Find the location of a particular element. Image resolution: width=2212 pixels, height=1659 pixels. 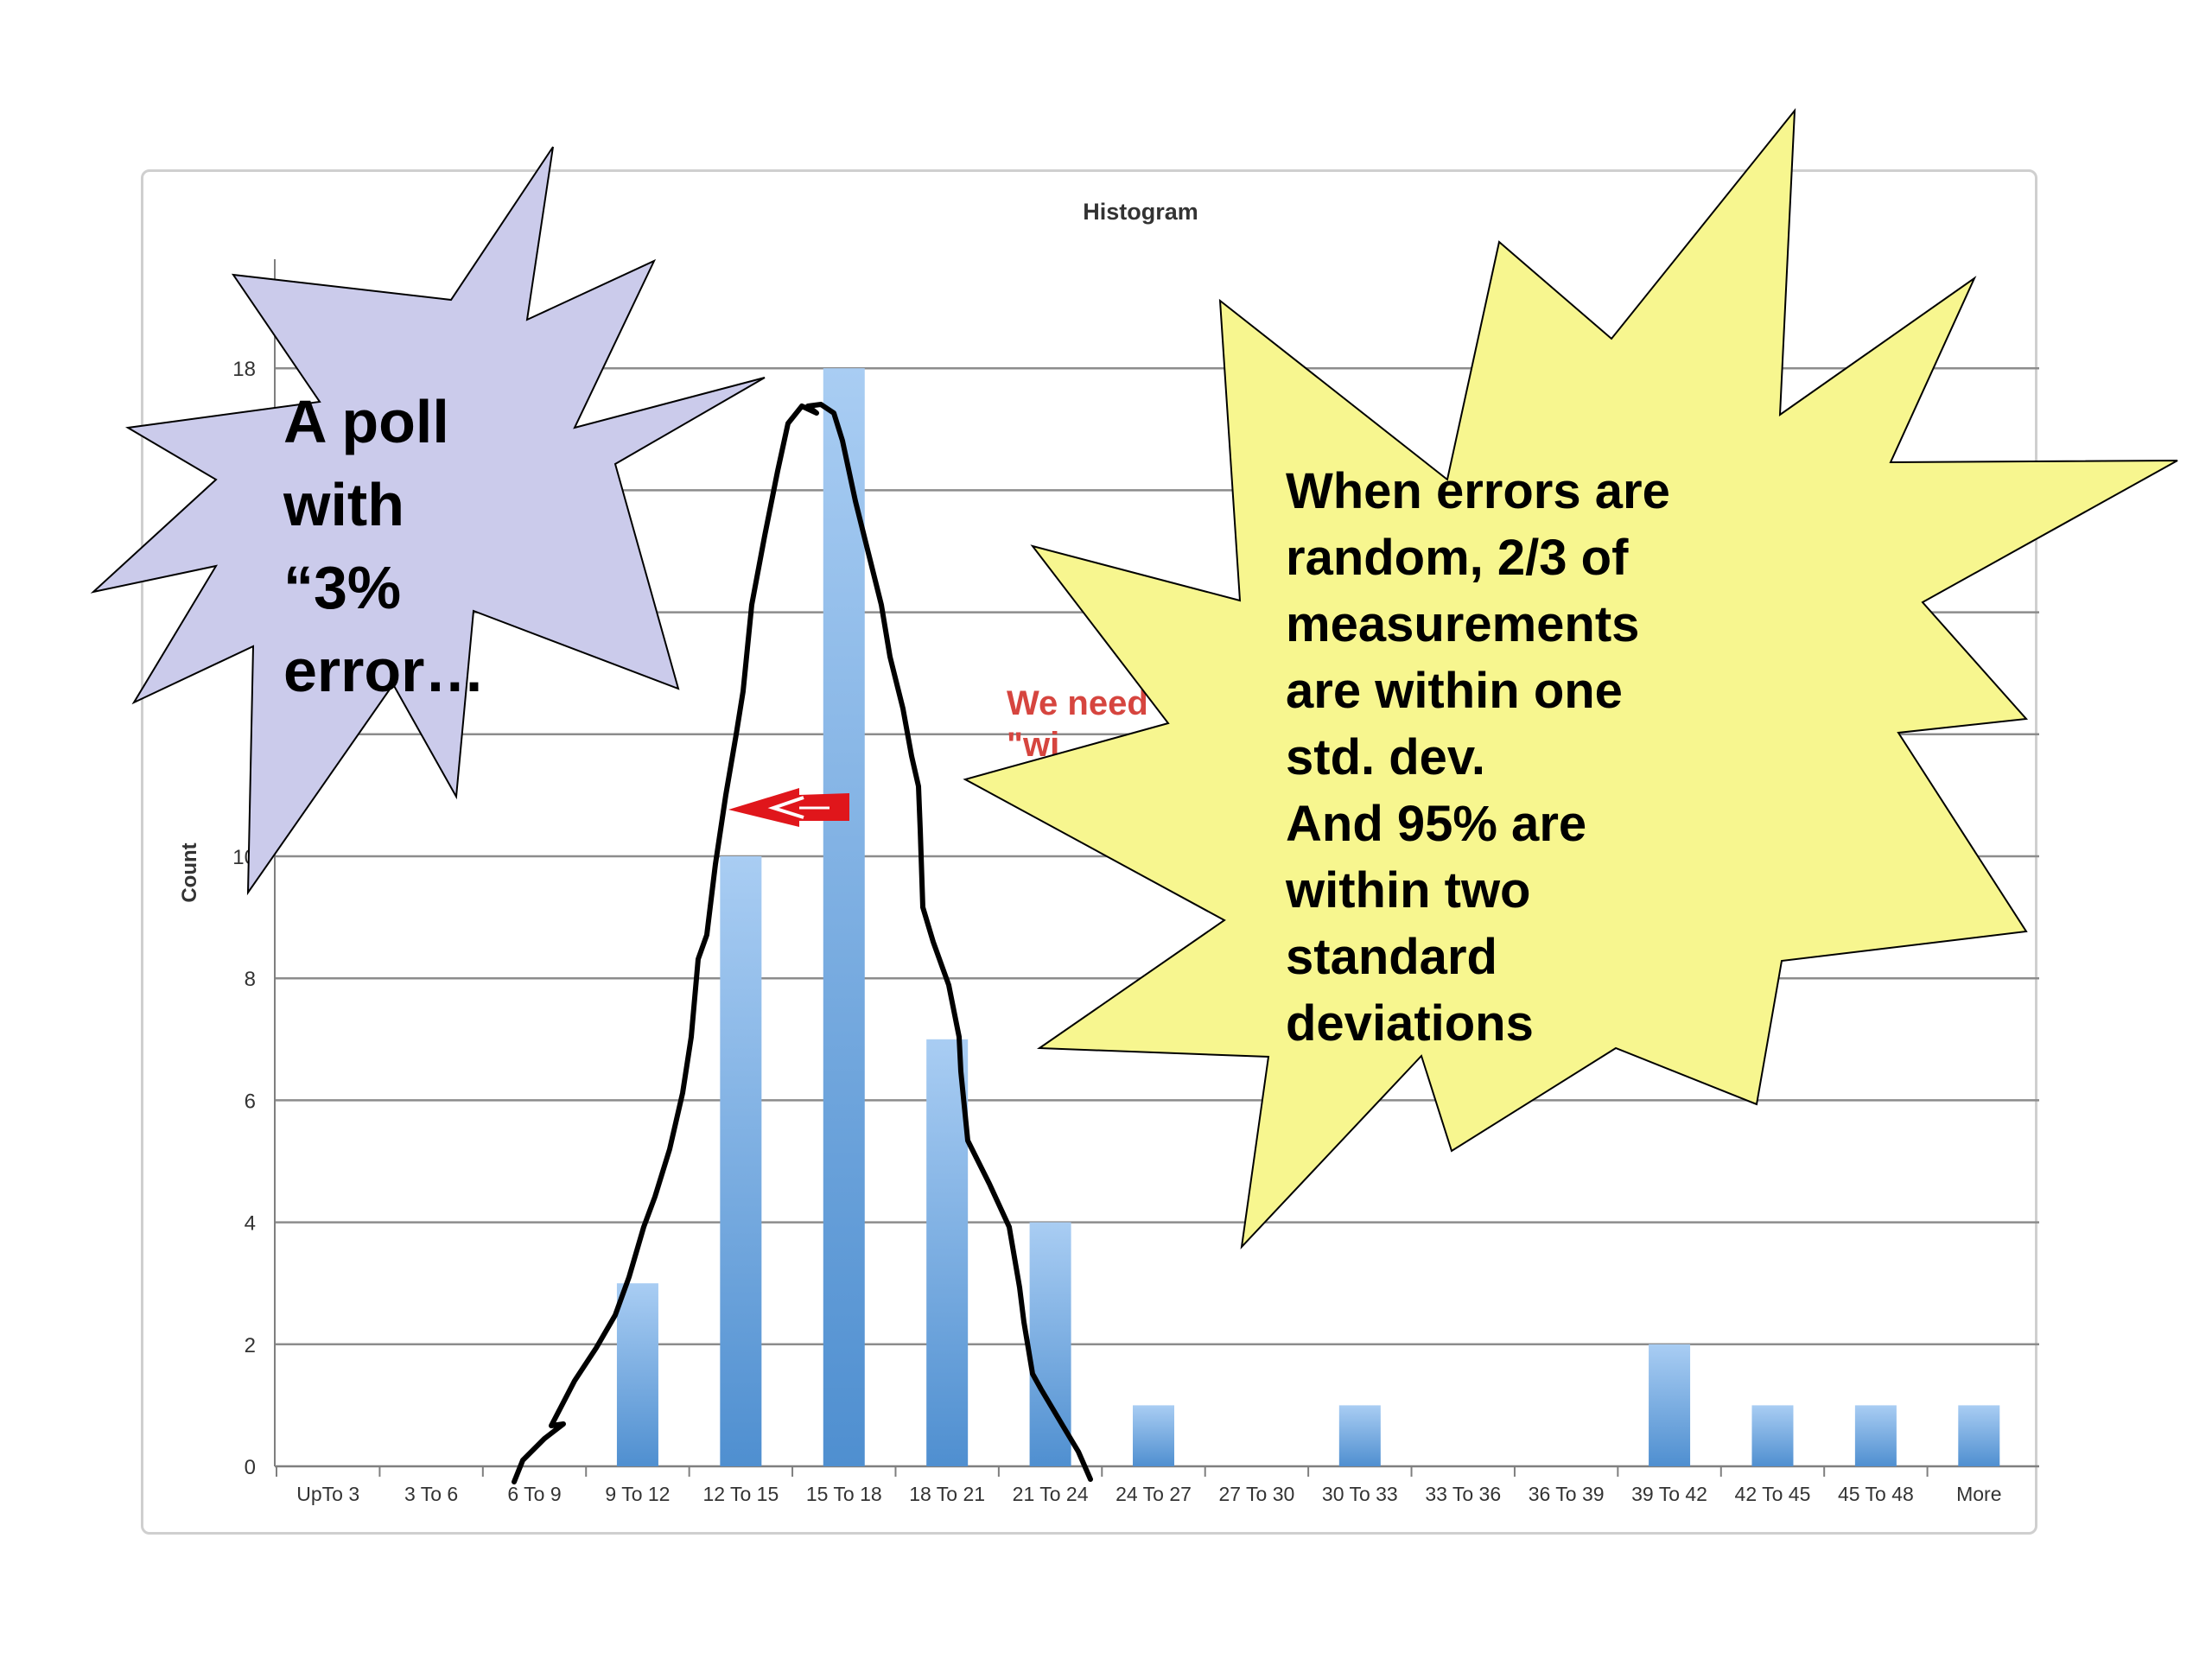

left-callout-line-1: A poll is located at coordinates (366, 421).